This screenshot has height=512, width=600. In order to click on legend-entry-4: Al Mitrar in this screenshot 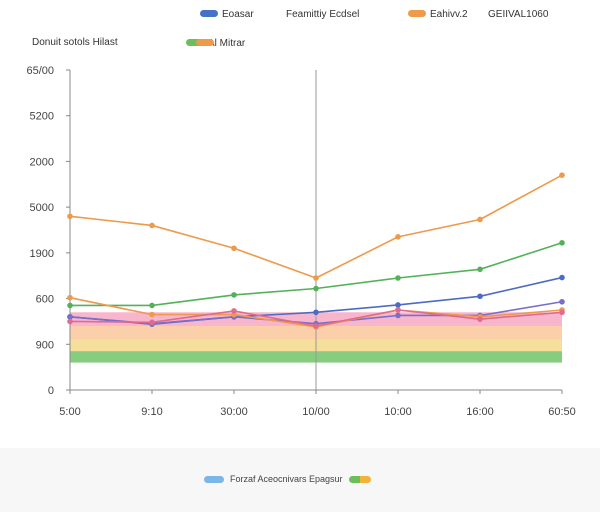, I will do `click(227, 43)`.